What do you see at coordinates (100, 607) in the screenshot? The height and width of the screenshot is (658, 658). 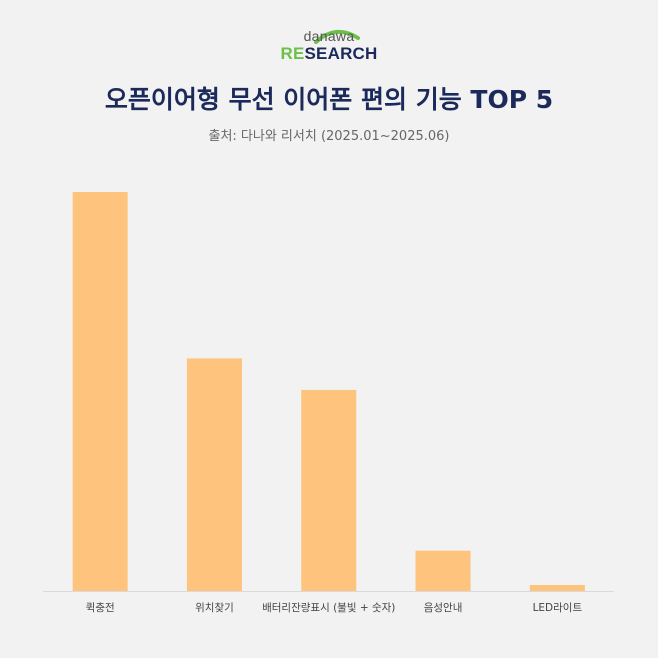 I see `x-tick-label-1: 퀵충전` at bounding box center [100, 607].